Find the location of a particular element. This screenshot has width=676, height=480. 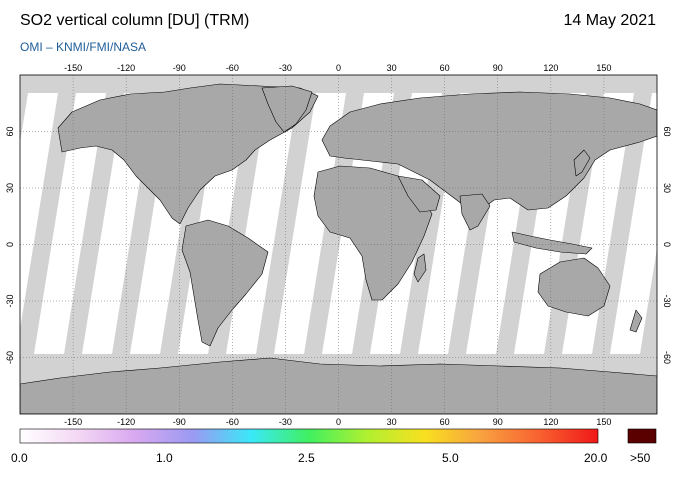

africa is located at coordinates (373, 233).